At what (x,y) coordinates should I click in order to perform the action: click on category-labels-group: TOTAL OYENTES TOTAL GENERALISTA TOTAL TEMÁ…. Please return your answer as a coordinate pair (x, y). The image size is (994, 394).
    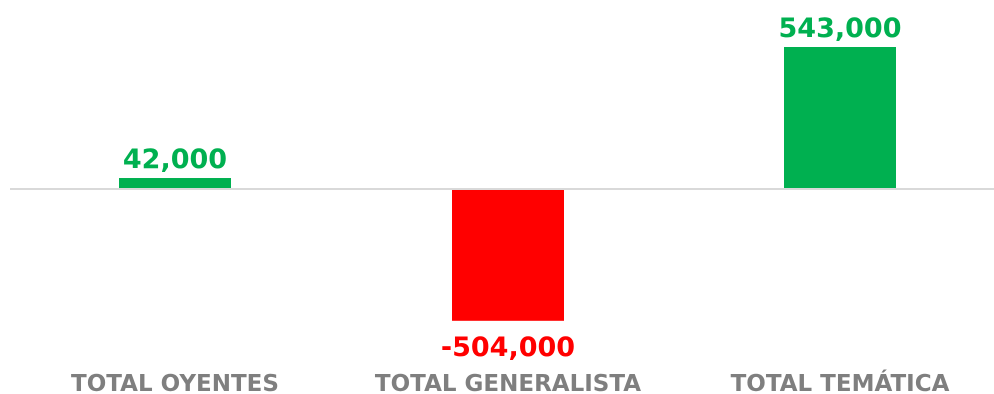
    Looking at the image, I should click on (510, 381).